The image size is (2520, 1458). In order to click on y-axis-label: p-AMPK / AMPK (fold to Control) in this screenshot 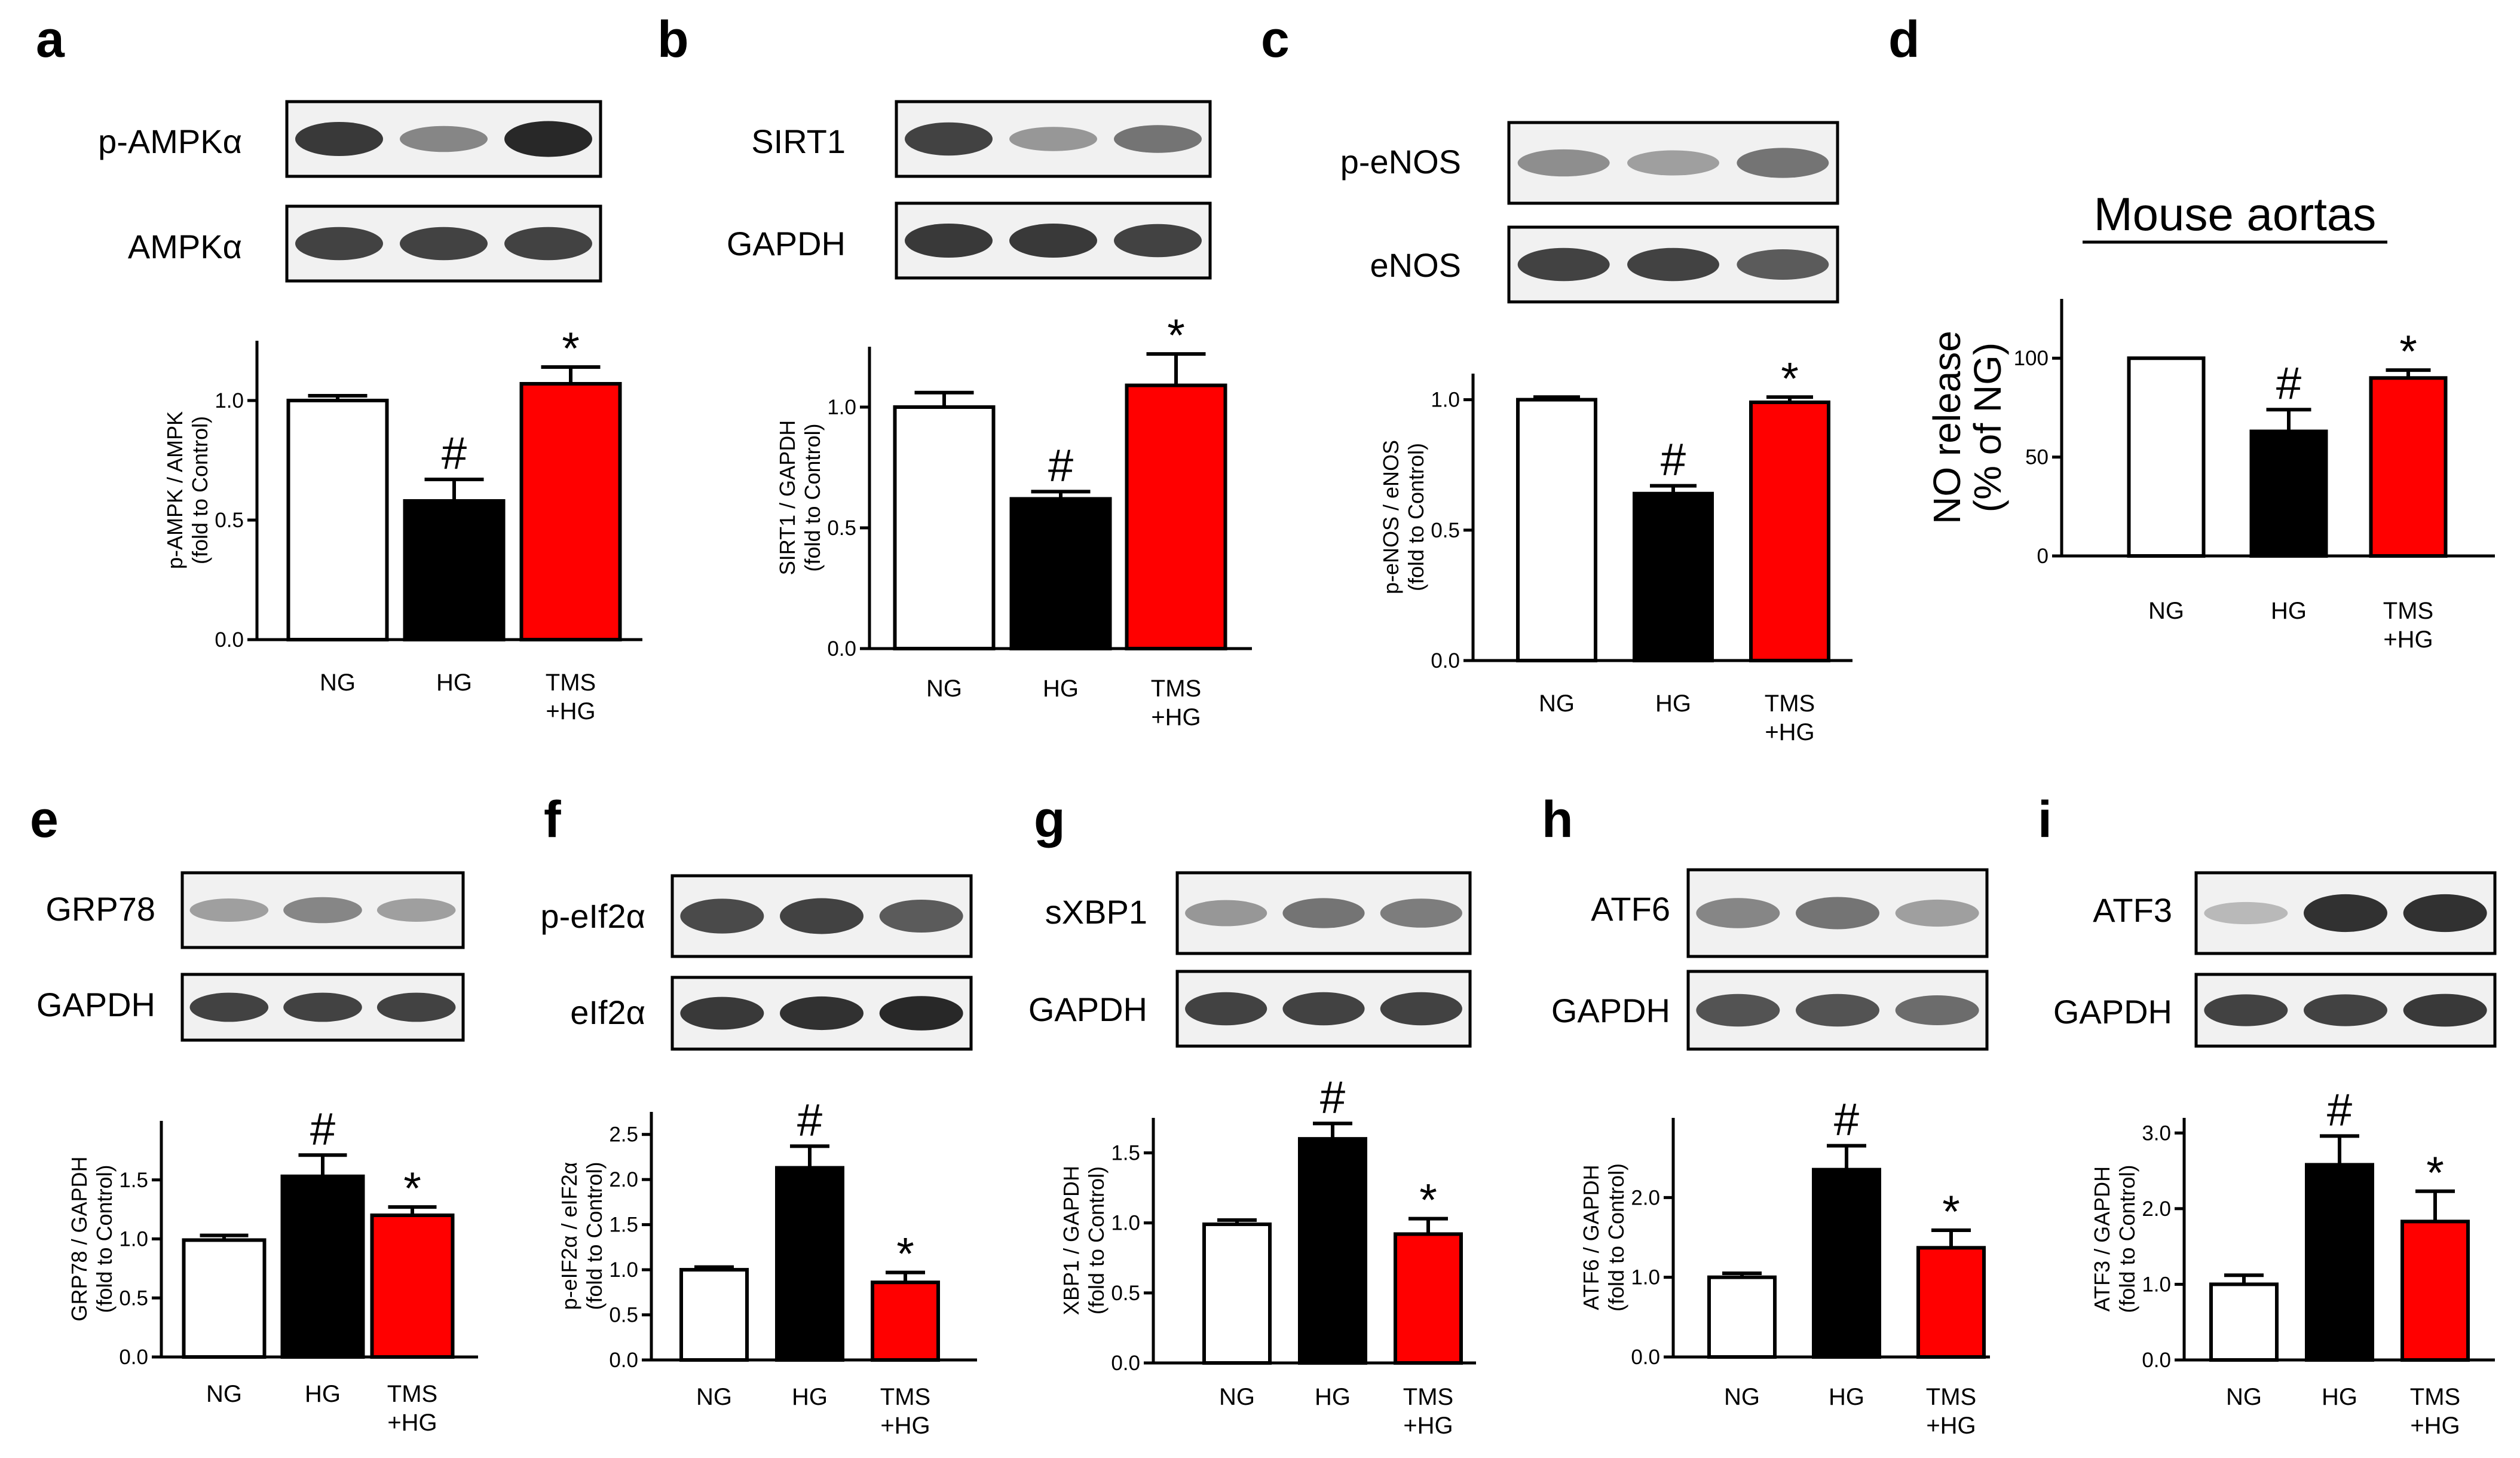, I will do `click(187, 490)`.